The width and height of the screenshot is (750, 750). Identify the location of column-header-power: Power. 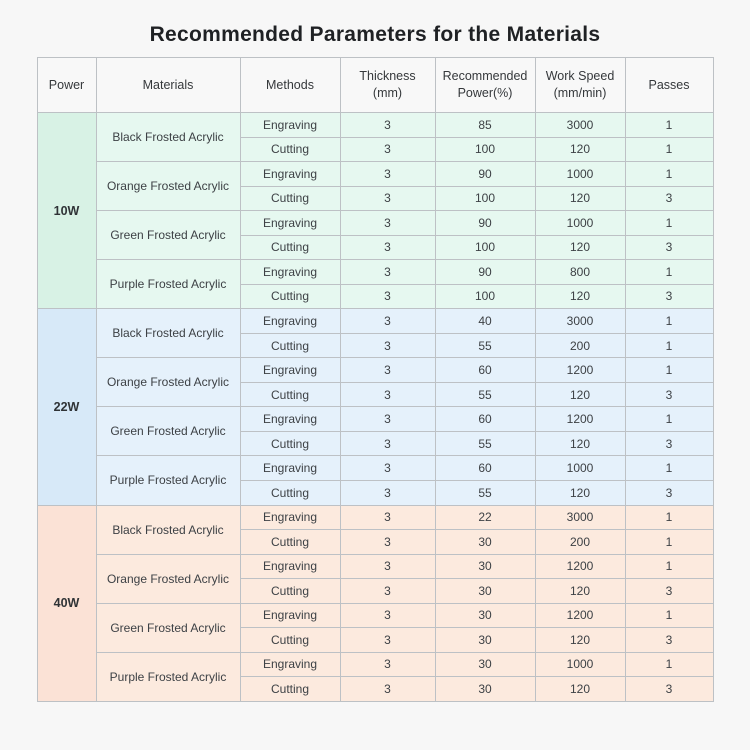
(66, 85).